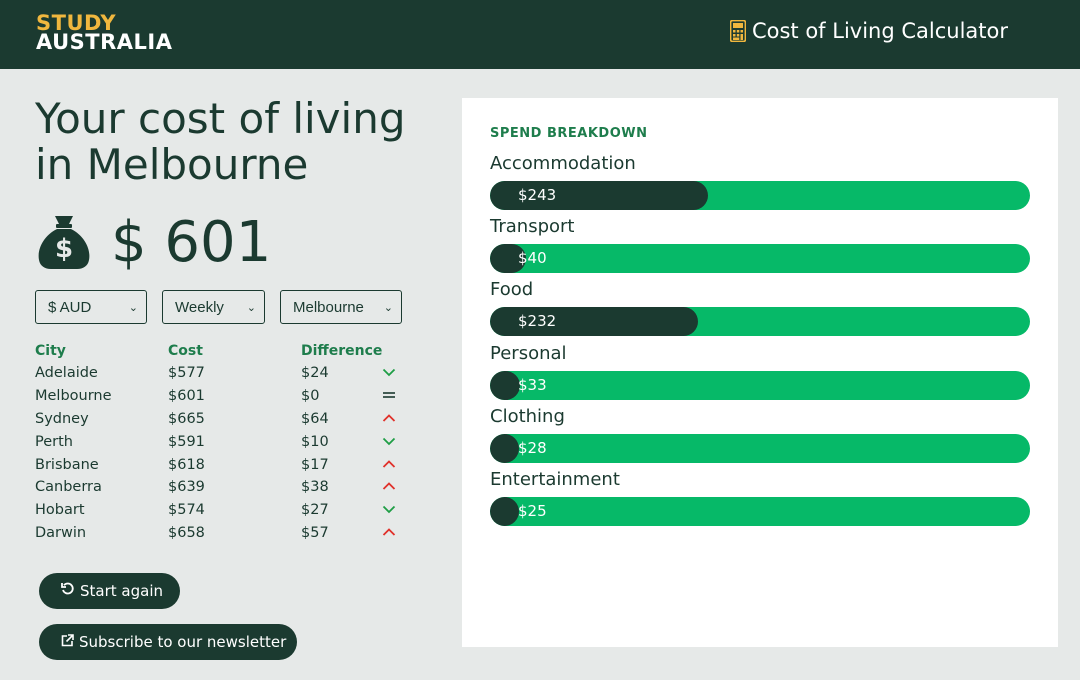  I want to click on currency-select: $ AUD ⌄, so click(91, 307).